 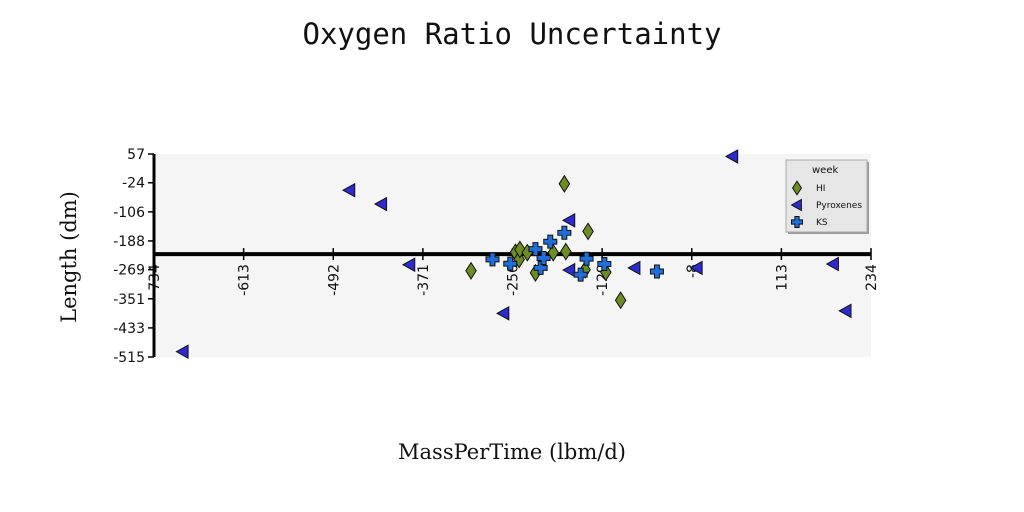 I want to click on x-tick-label: -613, so click(x=245, y=280).